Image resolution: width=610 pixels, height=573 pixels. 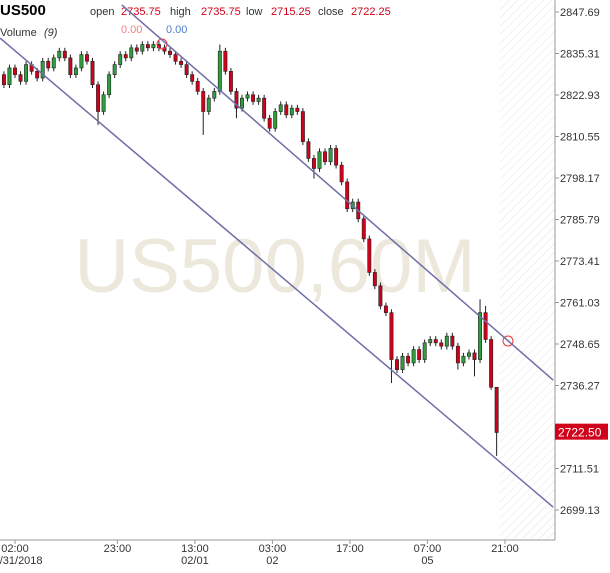 What do you see at coordinates (291, 12) in the screenshot?
I see `low-value: 2715.25` at bounding box center [291, 12].